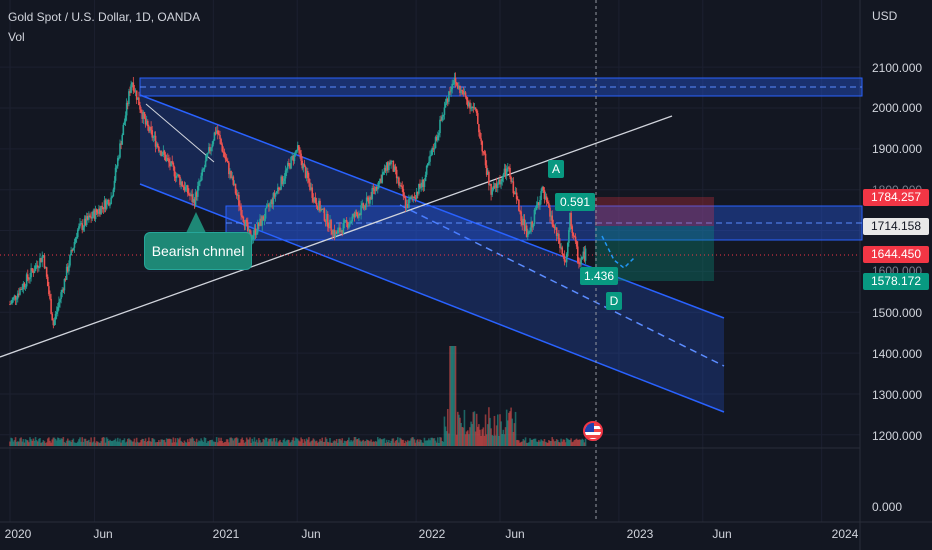 The image size is (932, 550). Describe the element at coordinates (196, 222) in the screenshot. I see `chart-overlay` at that location.